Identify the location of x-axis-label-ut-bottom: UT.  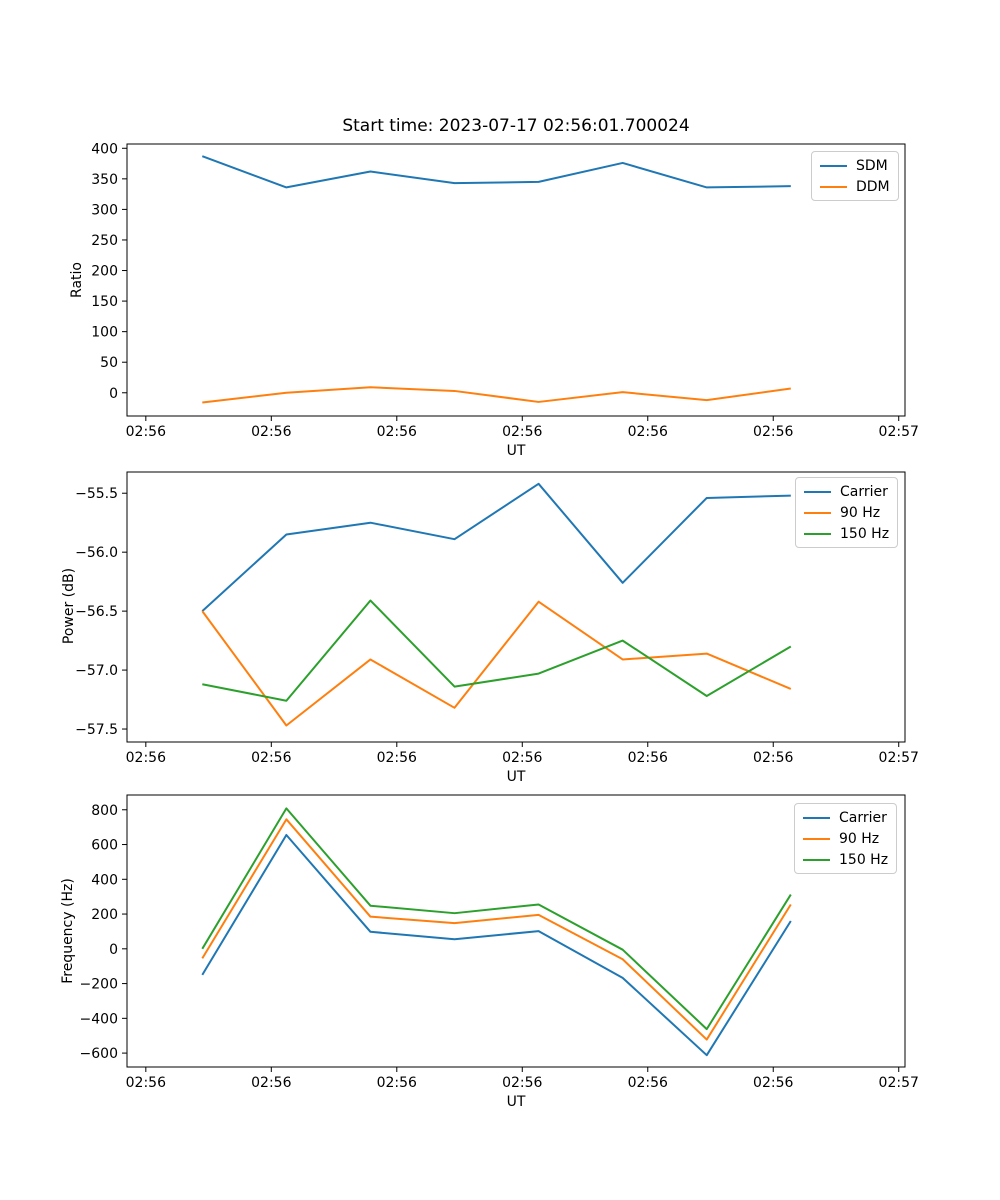
(516, 1102).